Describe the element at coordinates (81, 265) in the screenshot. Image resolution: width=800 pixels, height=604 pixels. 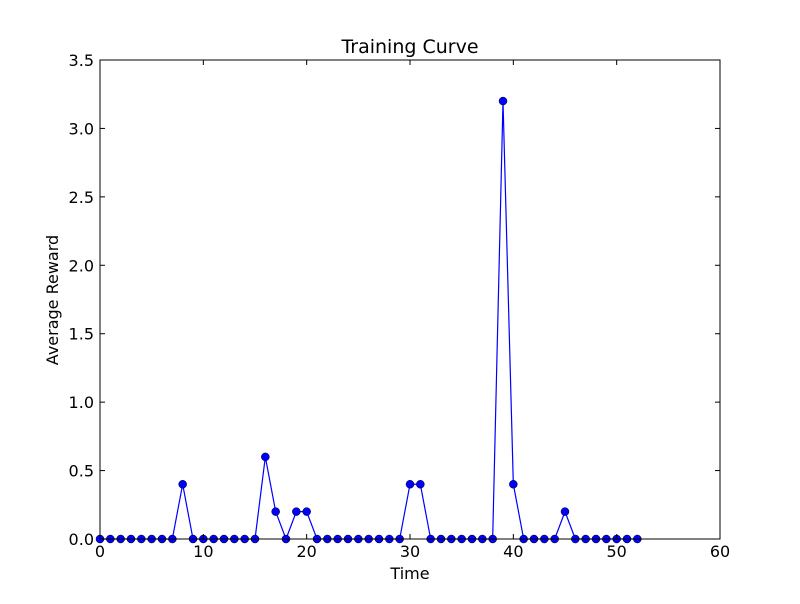
I see `y-tick-label: 2.0` at that location.